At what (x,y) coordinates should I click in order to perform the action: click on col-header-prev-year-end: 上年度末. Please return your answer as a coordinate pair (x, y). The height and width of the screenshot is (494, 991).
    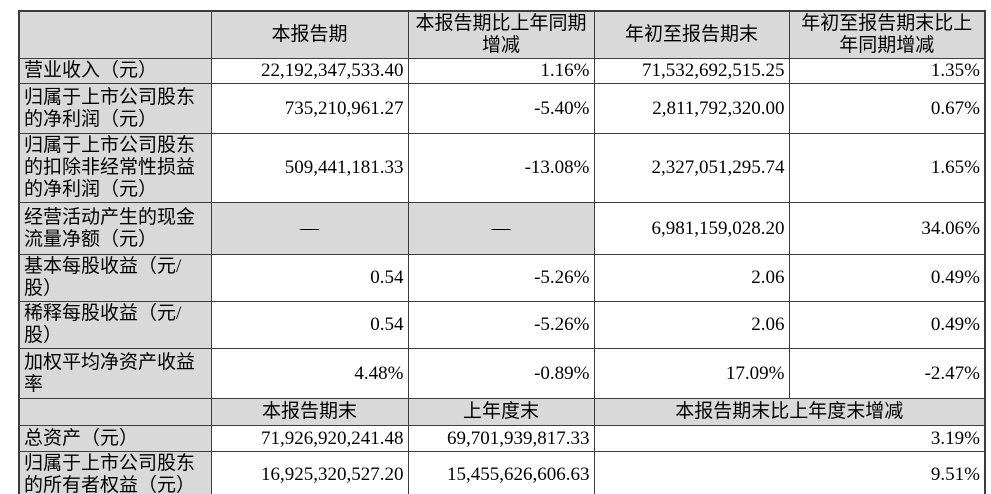
    Looking at the image, I should click on (501, 412).